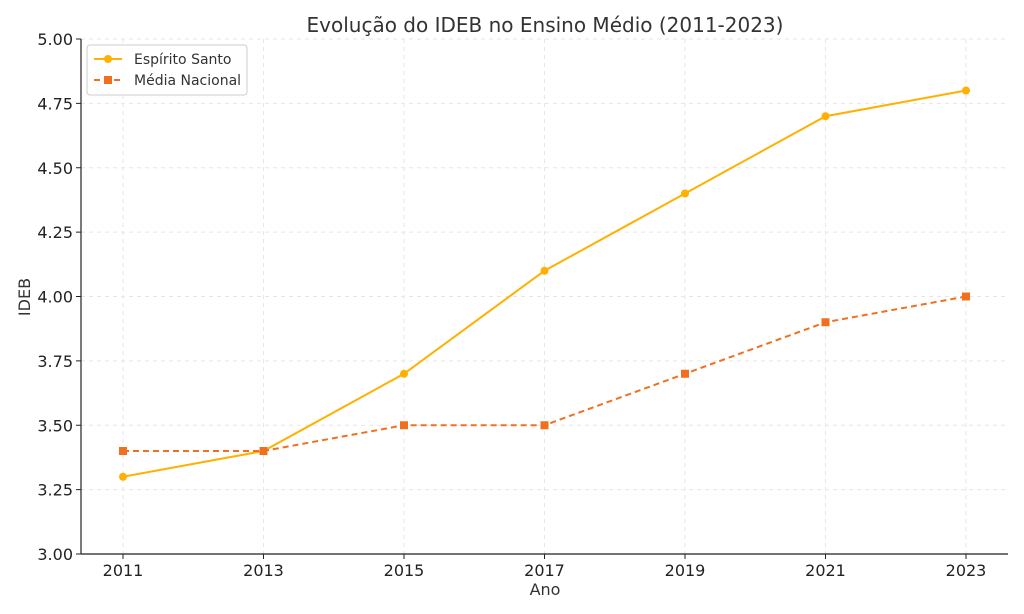  I want to click on legend-label-media-nacional: Média Nacional, so click(187, 81).